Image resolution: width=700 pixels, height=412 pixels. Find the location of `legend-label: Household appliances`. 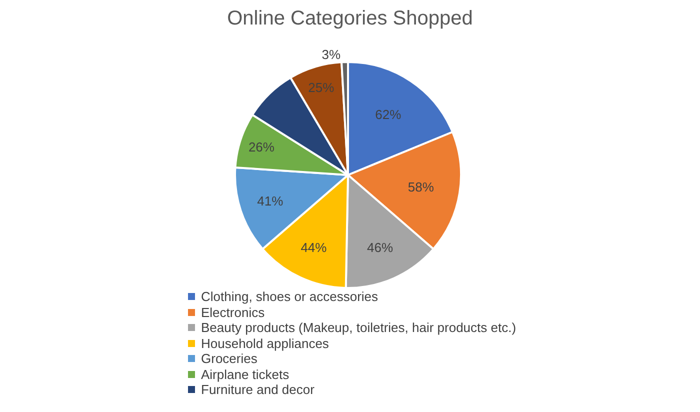

legend-label: Household appliances is located at coordinates (265, 343).